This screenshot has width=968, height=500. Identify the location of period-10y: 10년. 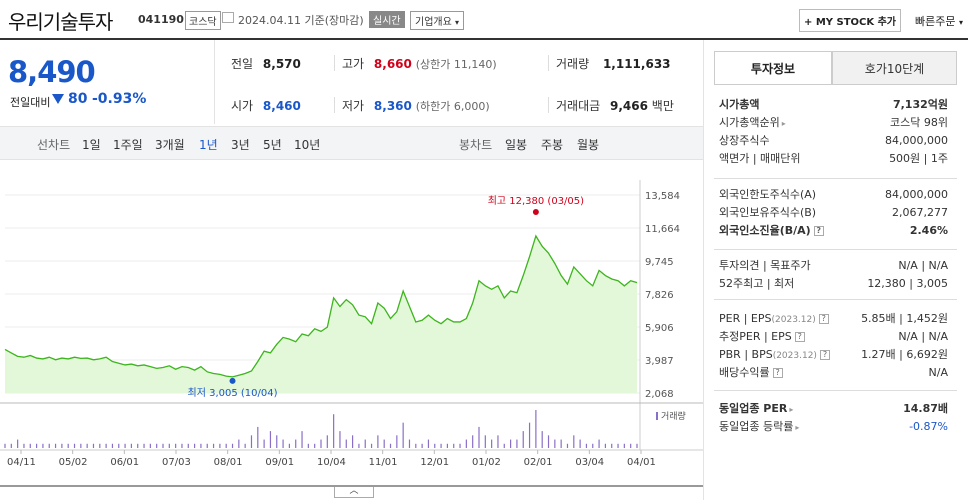
(307, 145).